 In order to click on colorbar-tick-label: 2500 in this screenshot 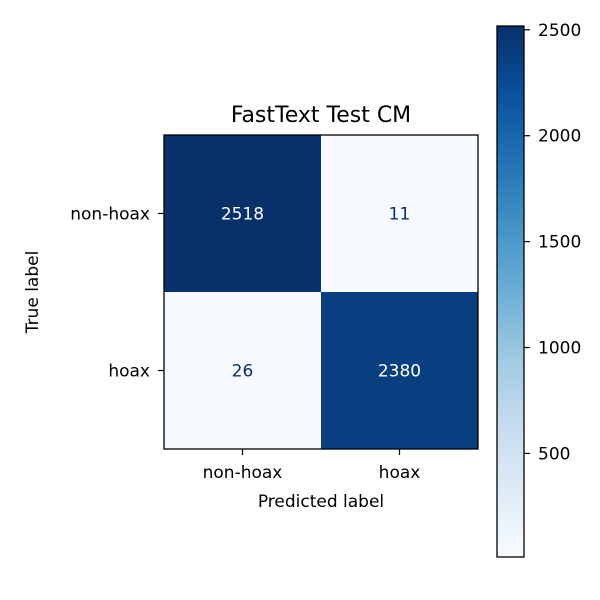, I will do `click(559, 31)`.